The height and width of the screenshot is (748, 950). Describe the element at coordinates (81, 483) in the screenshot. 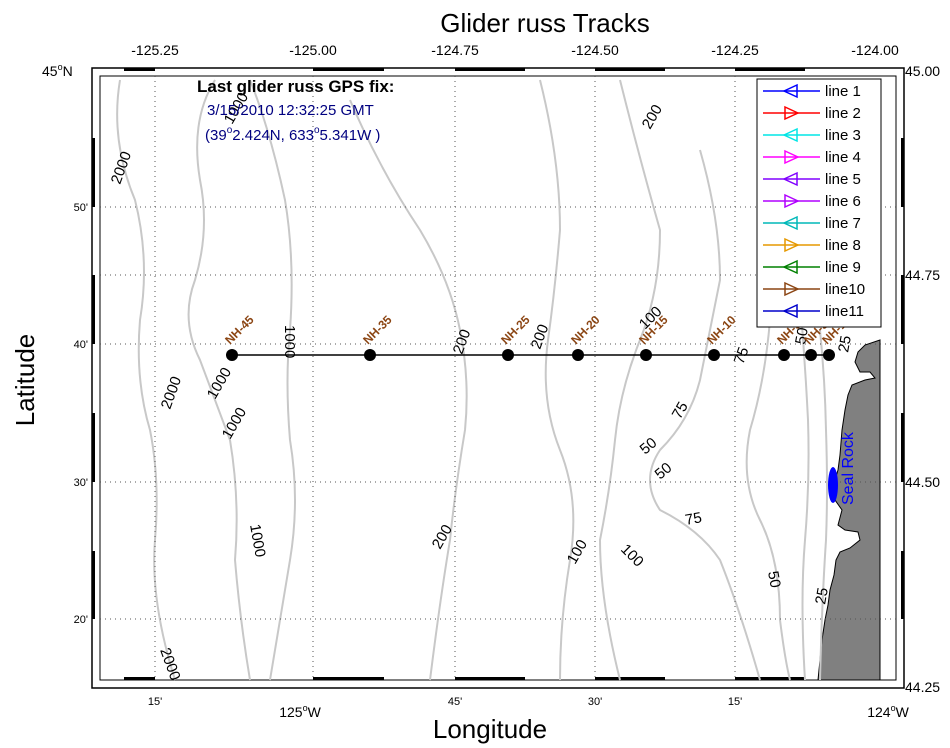

I see `left-tick: 30'` at that location.